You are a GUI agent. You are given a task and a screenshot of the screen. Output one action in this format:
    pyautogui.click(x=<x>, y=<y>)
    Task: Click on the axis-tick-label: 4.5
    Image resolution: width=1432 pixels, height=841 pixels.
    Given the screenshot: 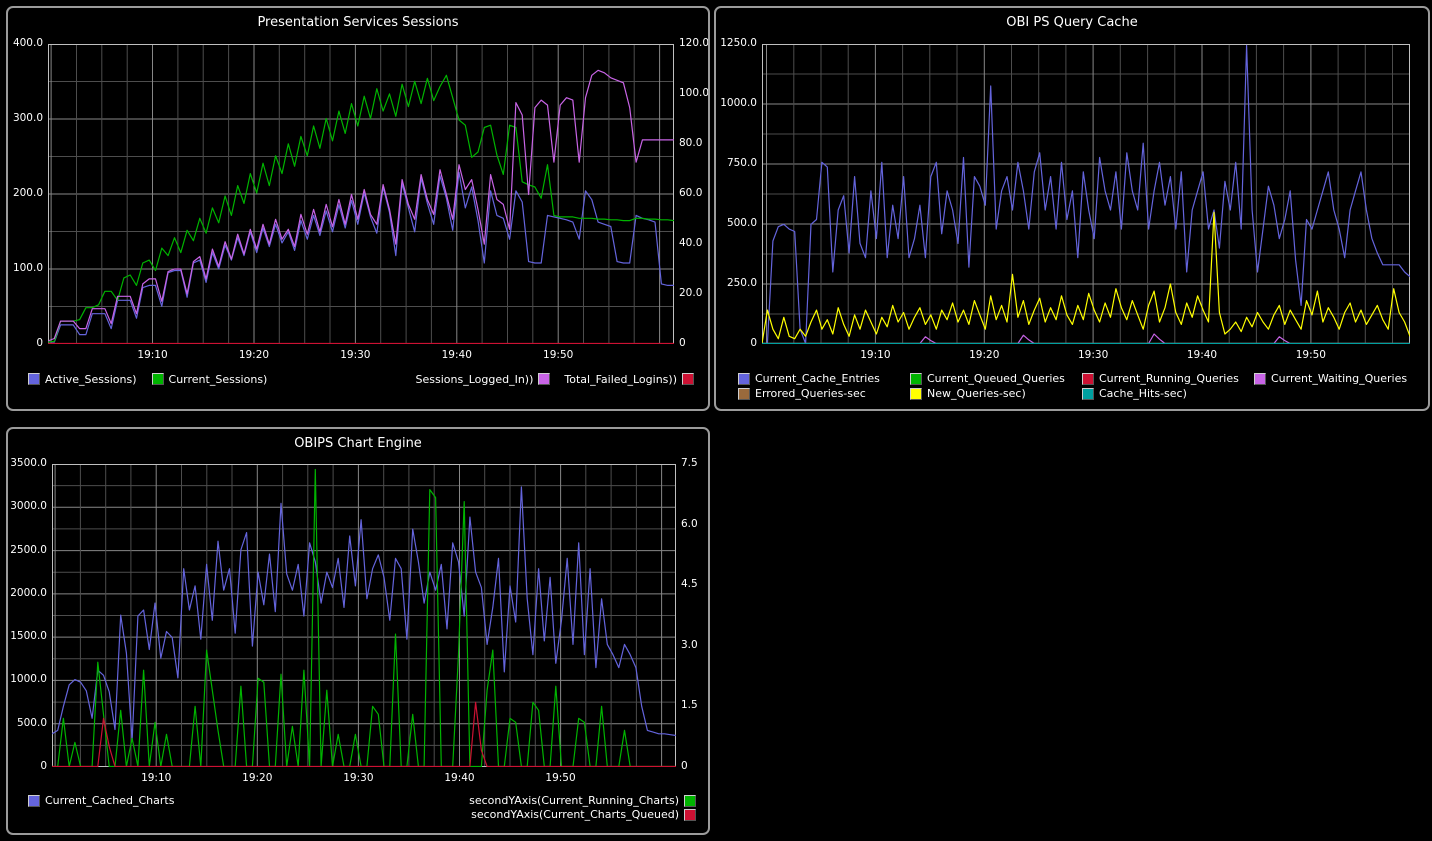 What is the action you would take?
    pyautogui.click(x=689, y=584)
    